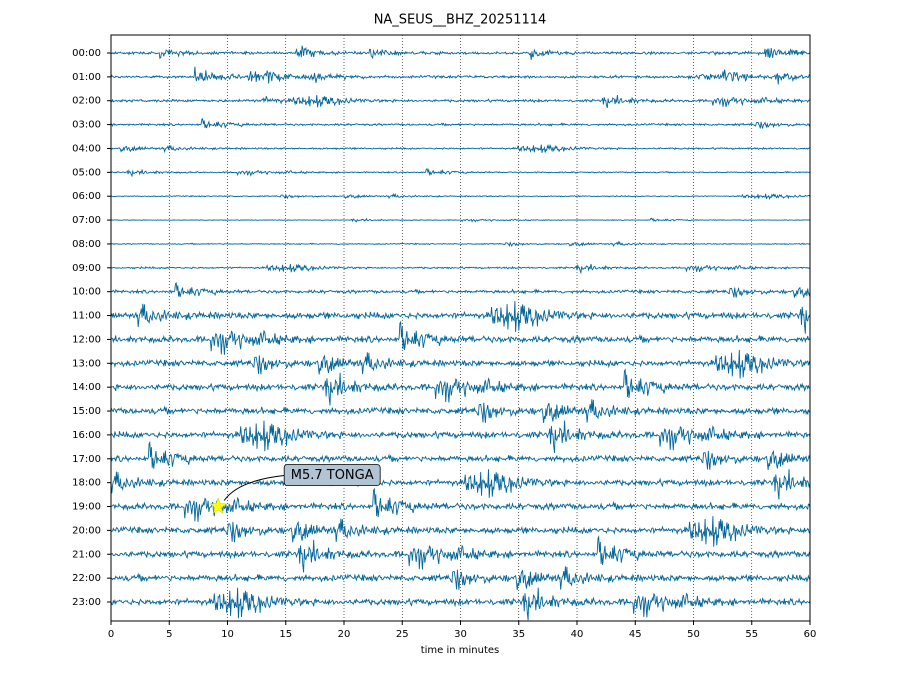 The image size is (919, 694). What do you see at coordinates (86, 411) in the screenshot?
I see `y-tick-label: 15:00` at bounding box center [86, 411].